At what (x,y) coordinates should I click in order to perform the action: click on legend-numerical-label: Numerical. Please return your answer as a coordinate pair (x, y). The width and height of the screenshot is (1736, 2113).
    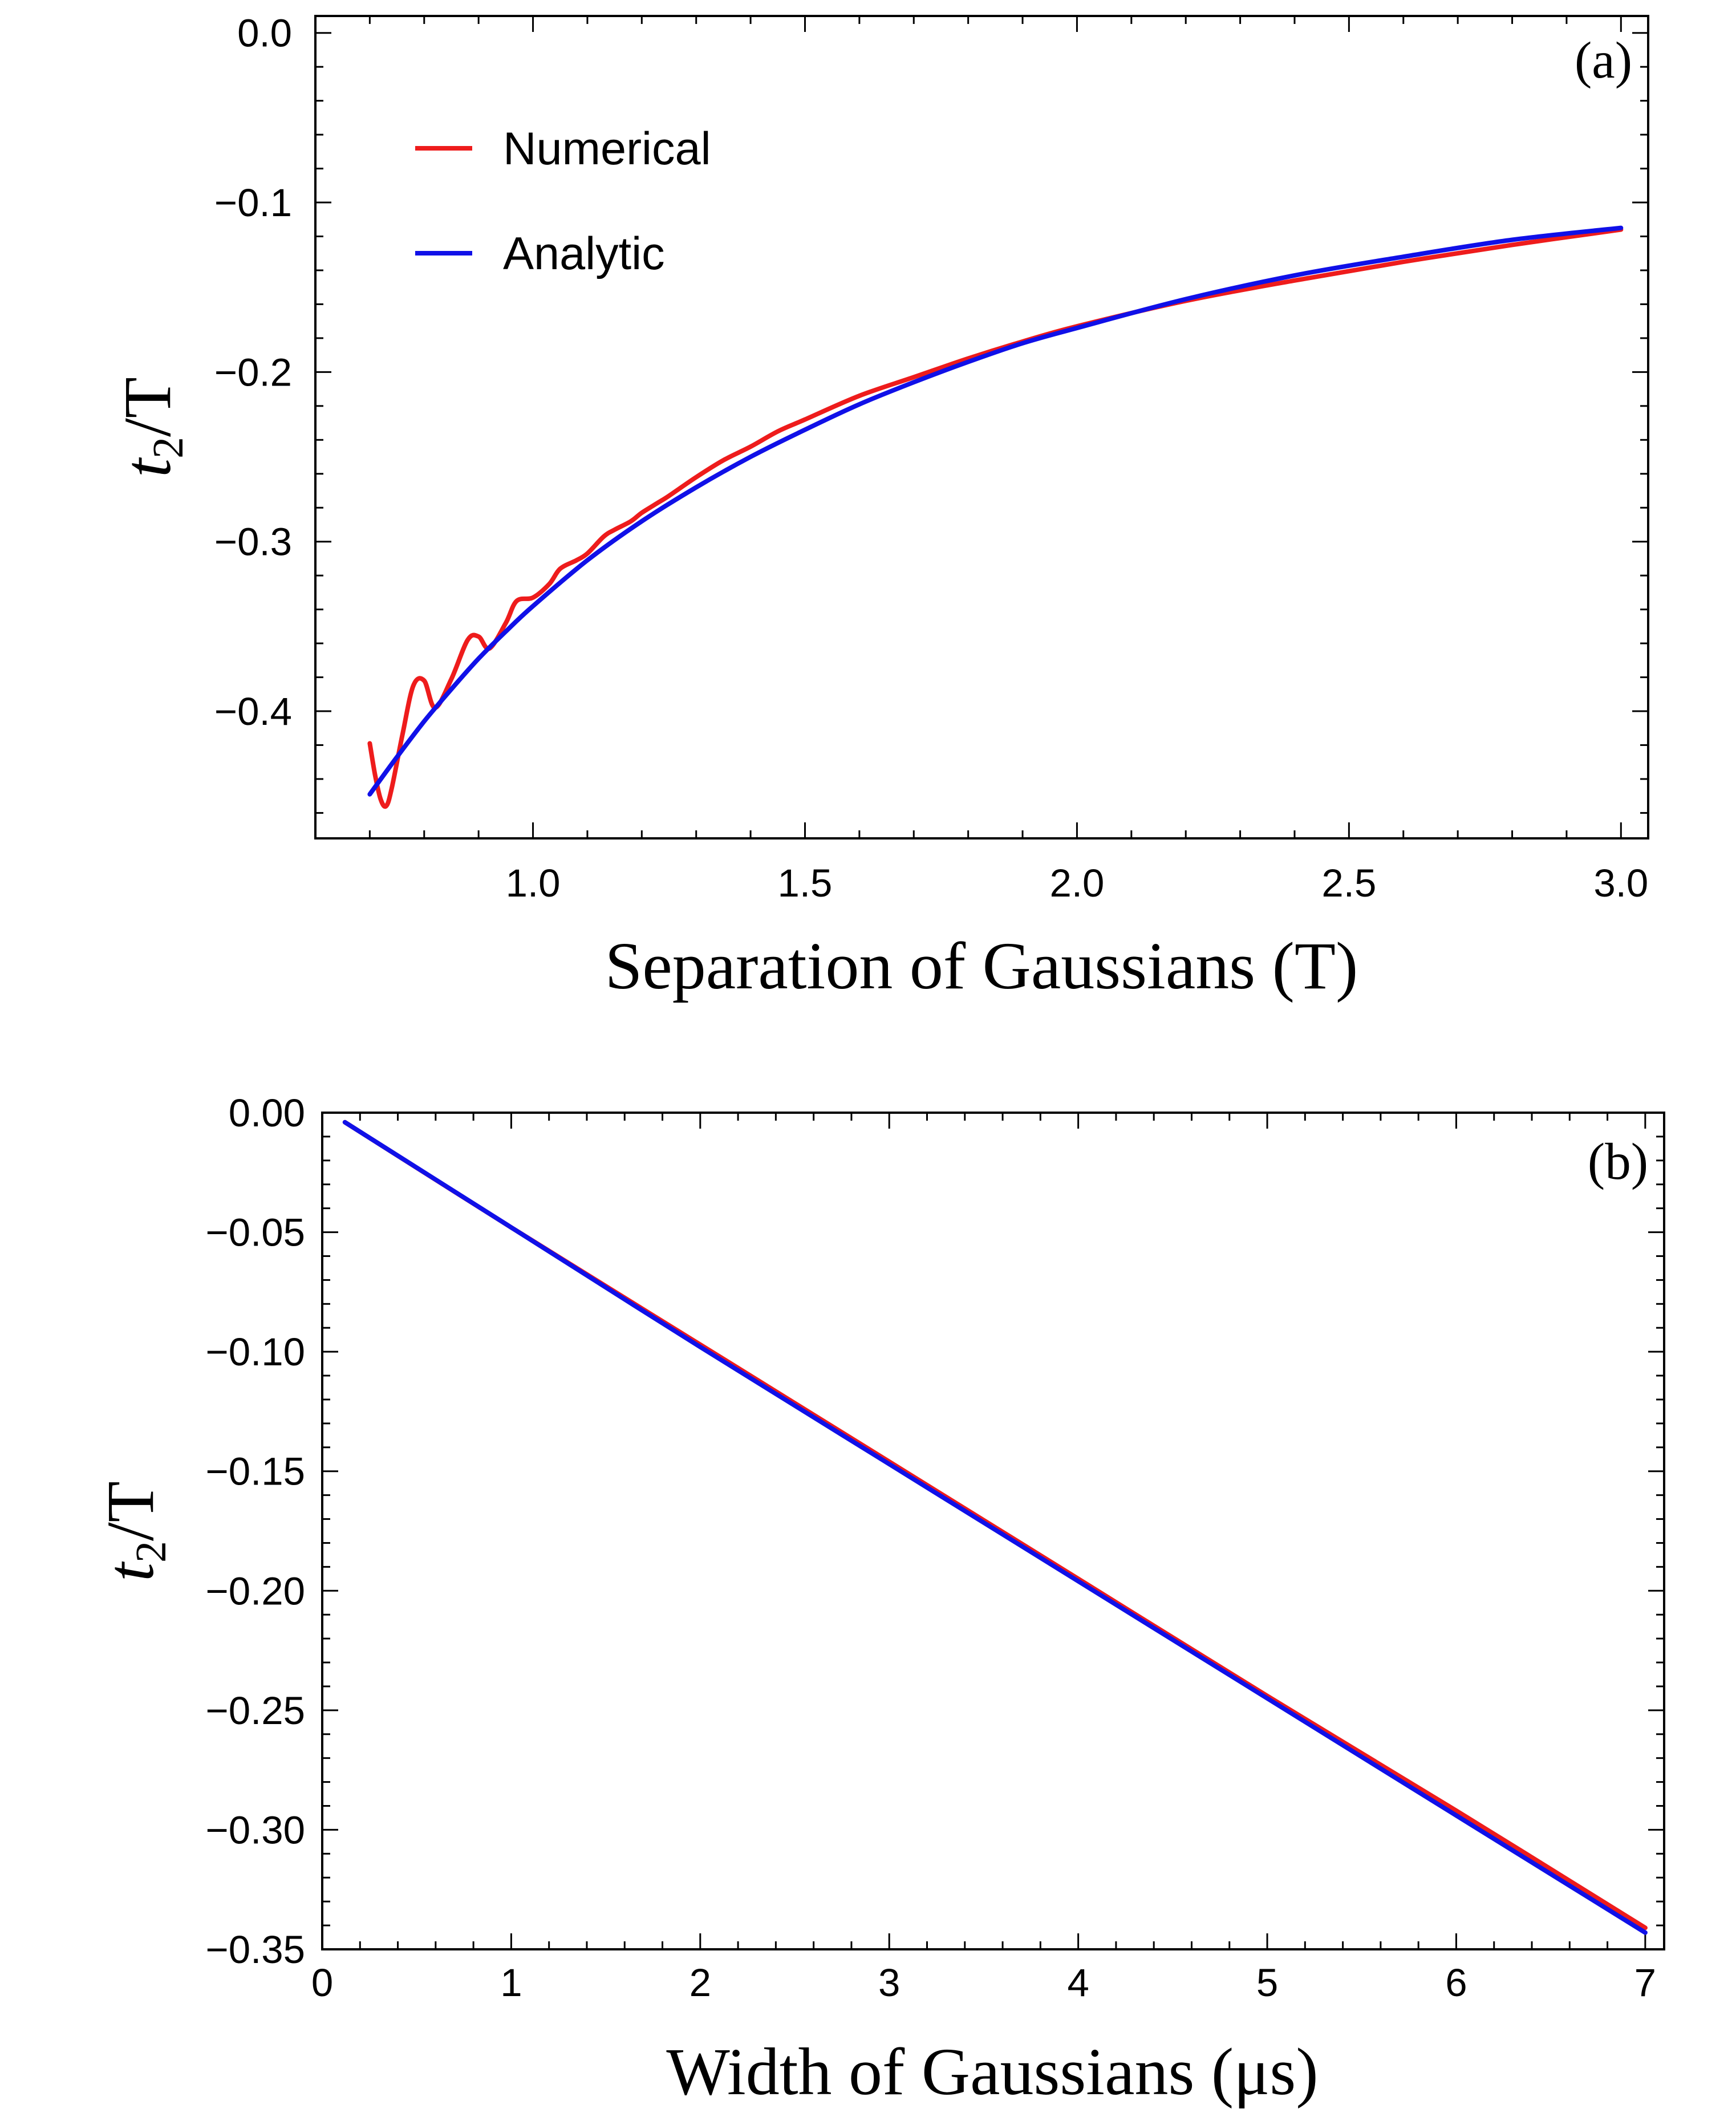
    Looking at the image, I should click on (607, 149).